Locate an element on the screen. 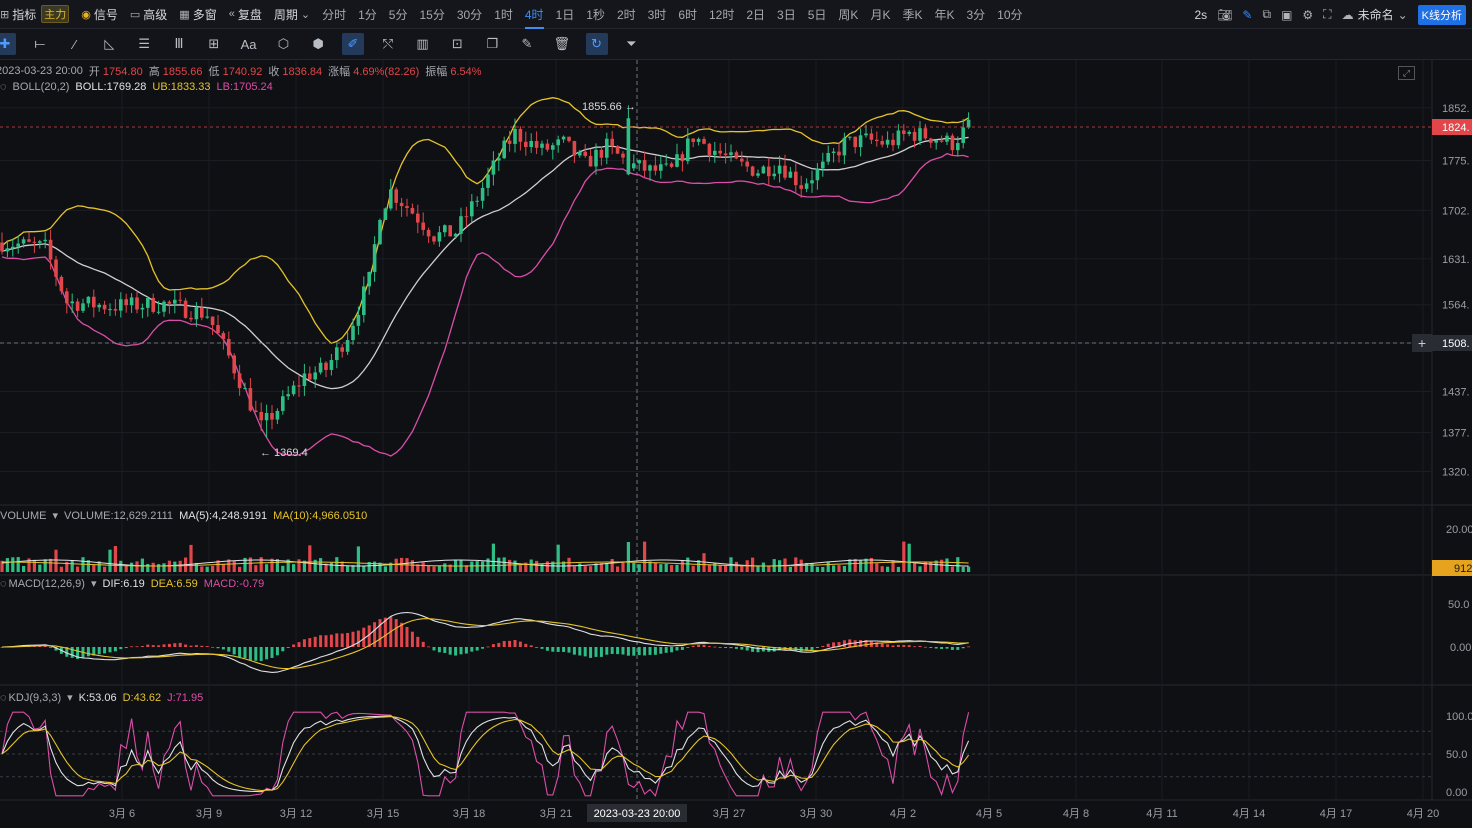 The width and height of the screenshot is (1472, 828). period-item: 10分 is located at coordinates (1010, 14).